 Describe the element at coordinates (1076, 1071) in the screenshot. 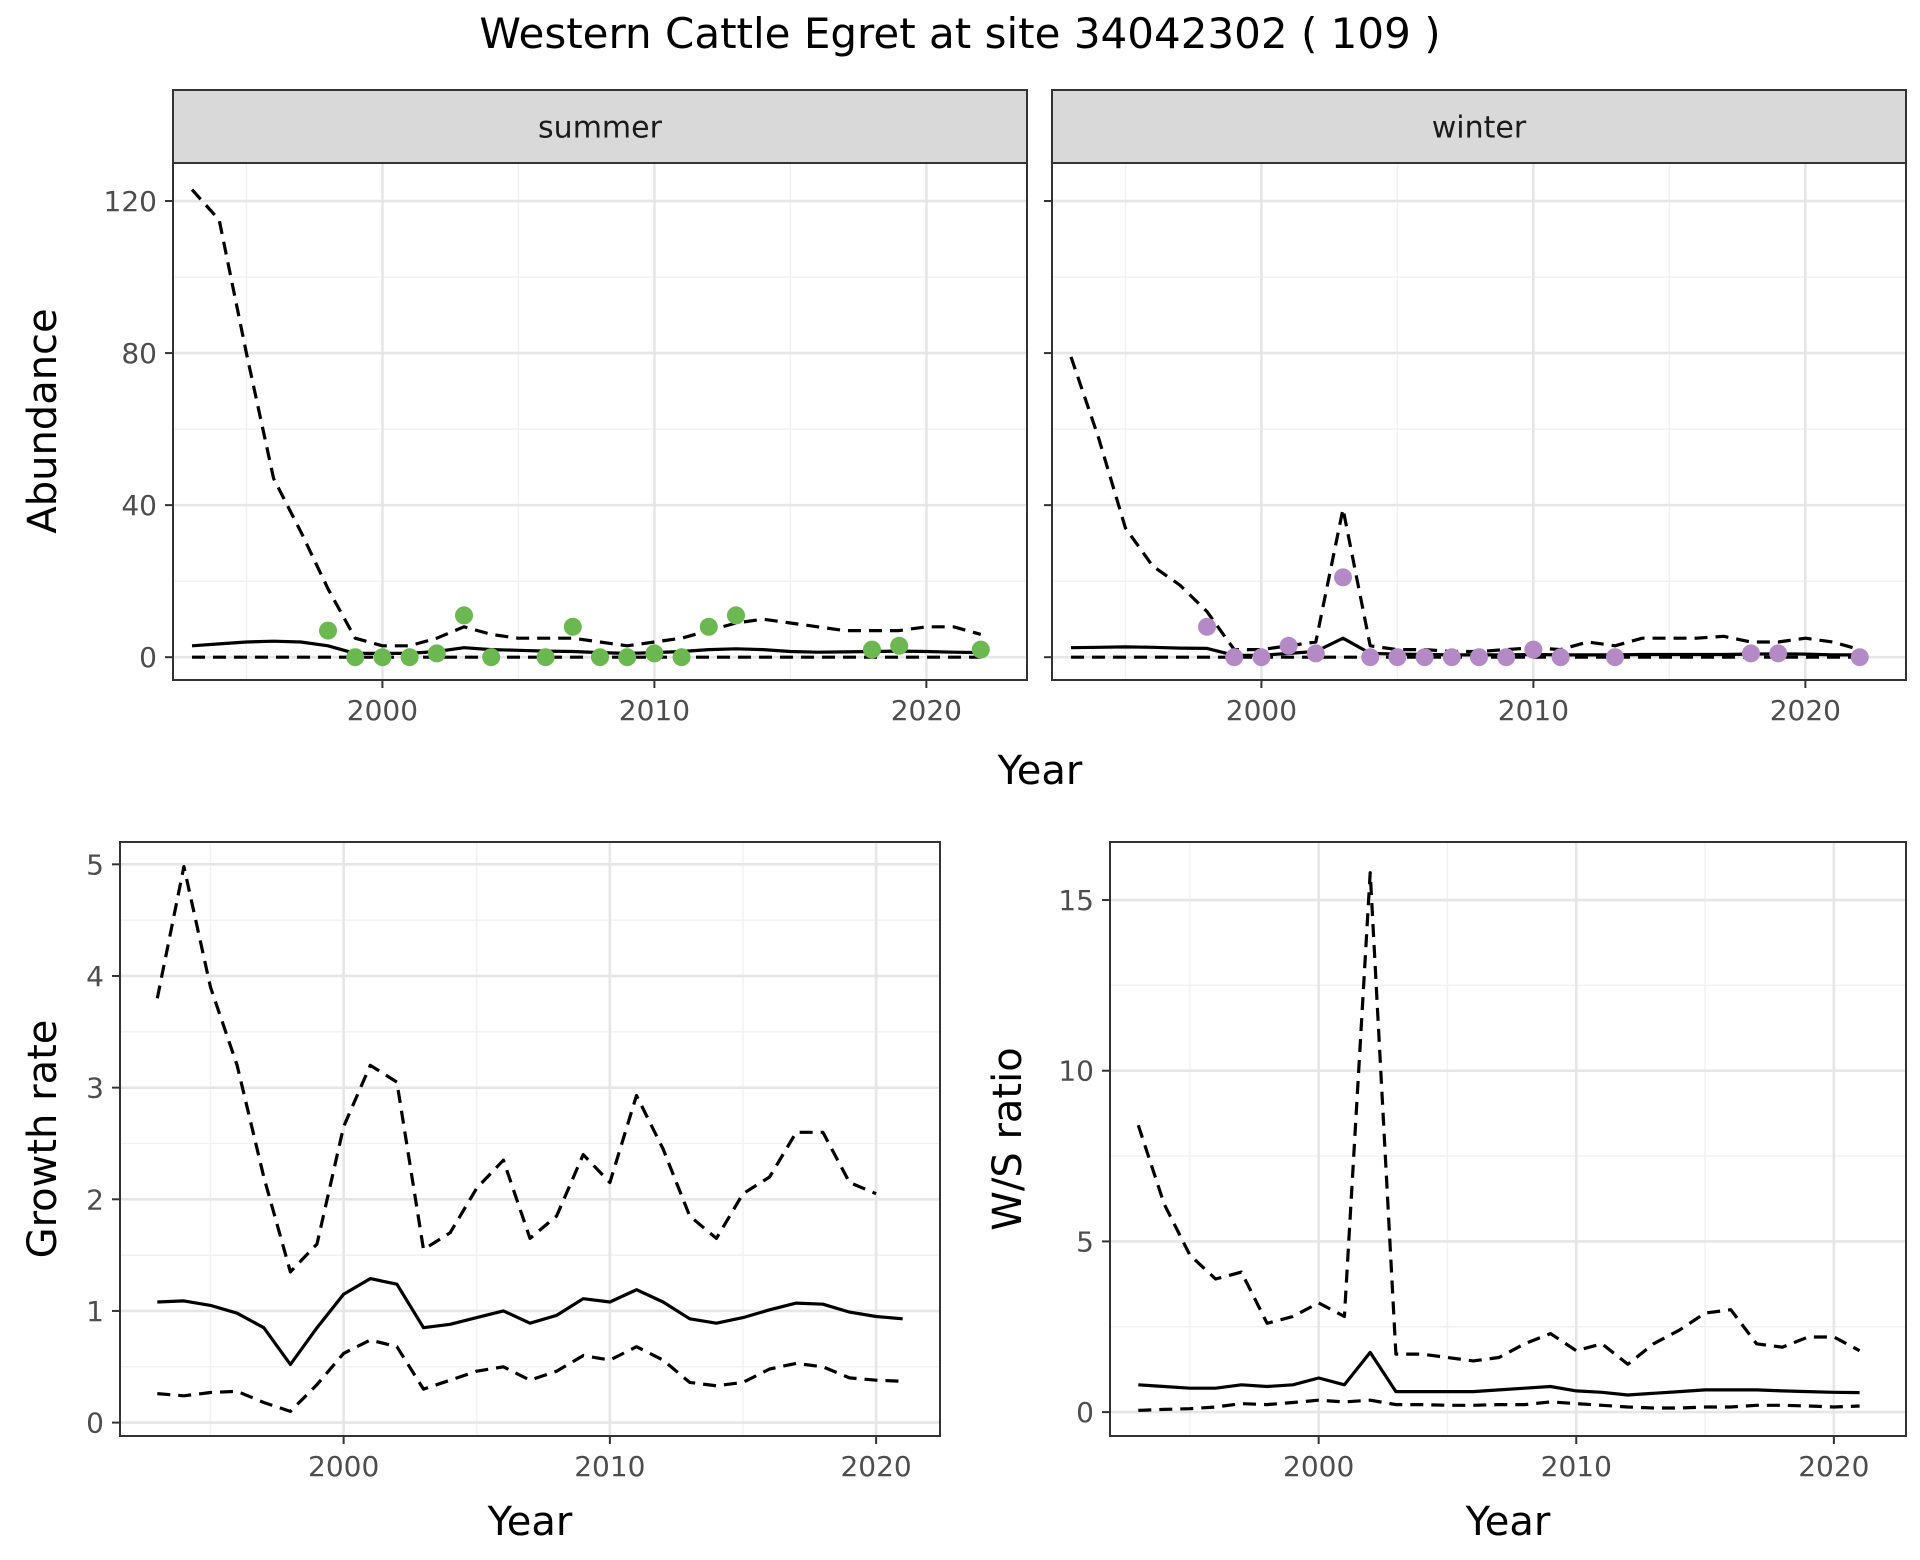

I see `y-tick-label: 10` at that location.